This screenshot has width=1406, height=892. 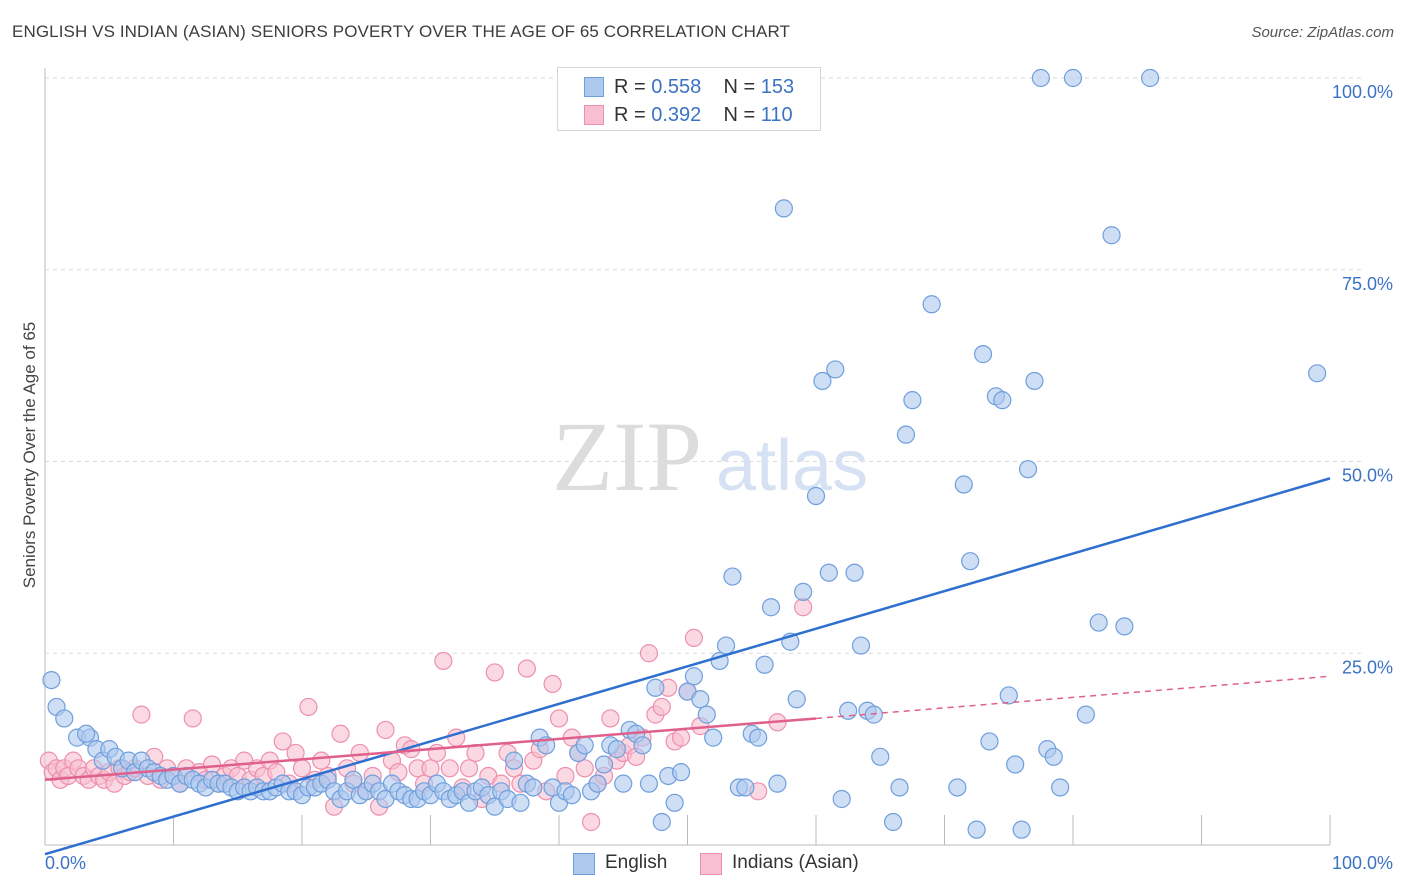 I want to click on y-tick-label-0: 25.0%, so click(x=1367, y=667).